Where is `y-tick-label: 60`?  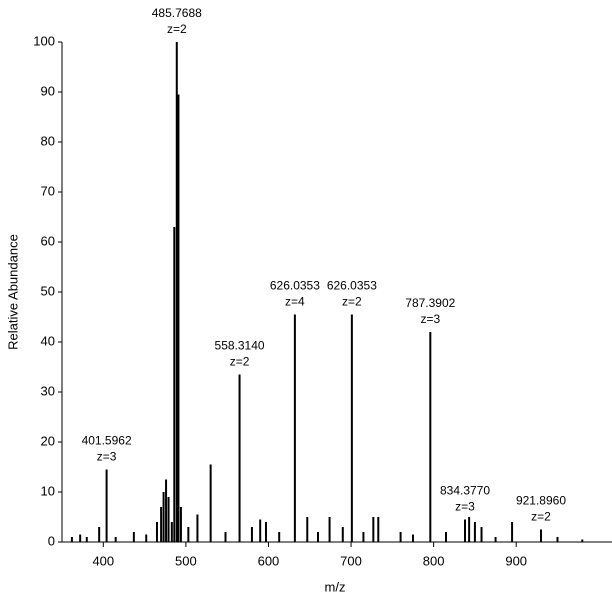
y-tick-label: 60 is located at coordinates (48, 240).